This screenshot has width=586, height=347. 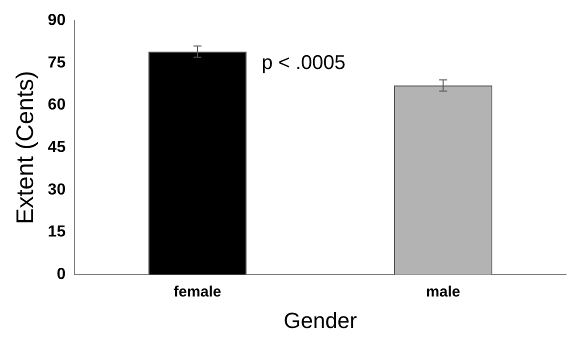 What do you see at coordinates (57, 189) in the screenshot?
I see `y-tick-label: 30` at bounding box center [57, 189].